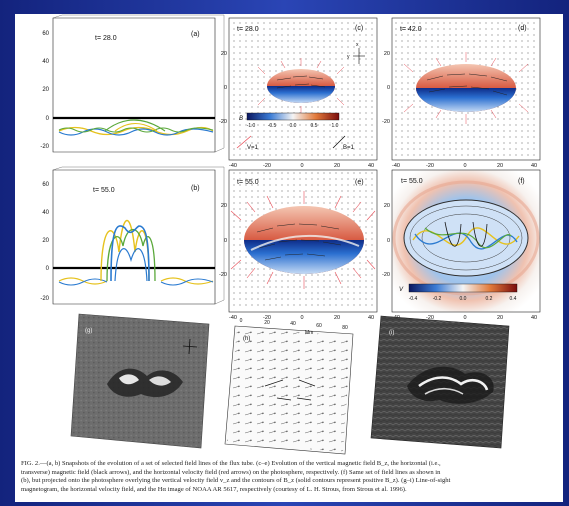  I want to click on panel-b-base-yellow-left, so click(83, 281).